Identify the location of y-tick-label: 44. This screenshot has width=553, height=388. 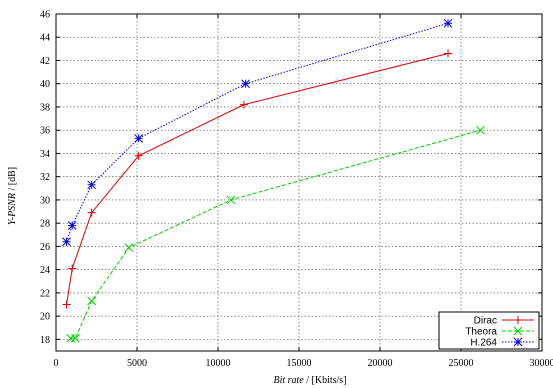
(45, 38).